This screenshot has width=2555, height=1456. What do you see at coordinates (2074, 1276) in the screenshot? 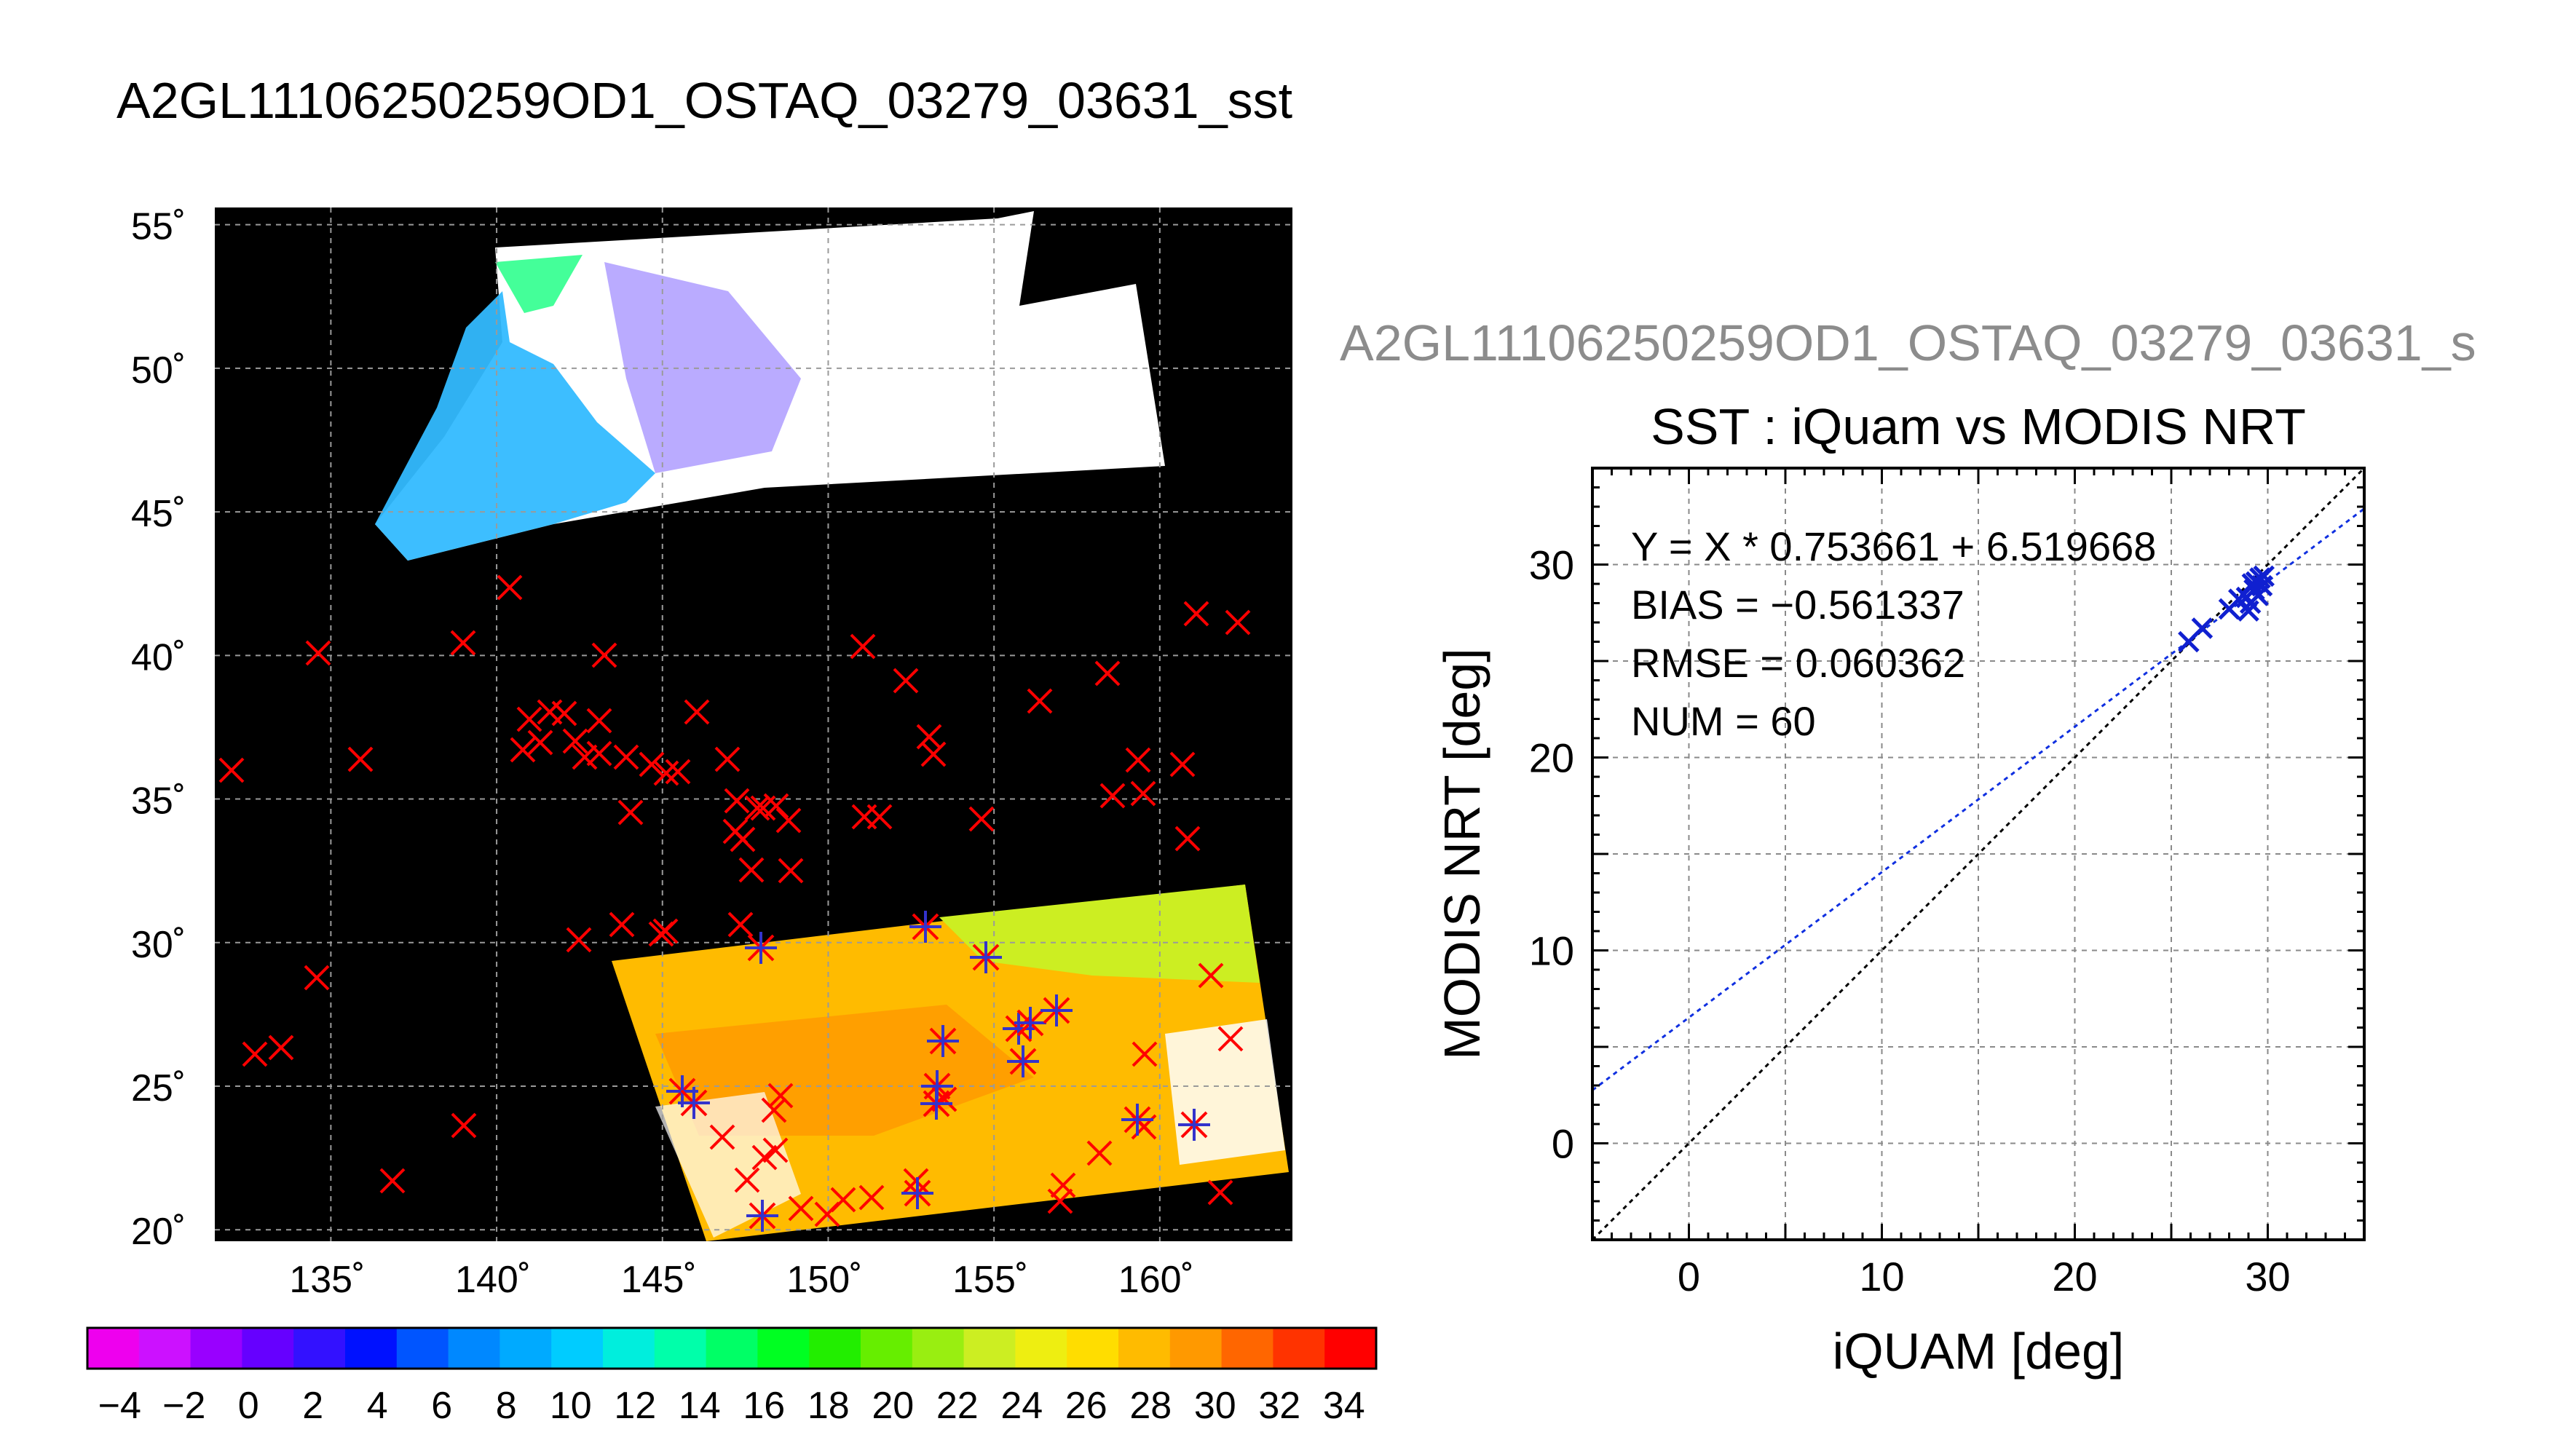
I see `x-tick-label: 20` at bounding box center [2074, 1276].